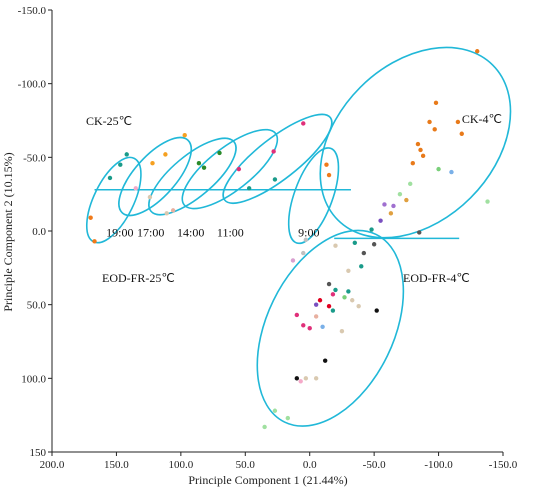 This screenshot has height=490, width=550. What do you see at coordinates (138, 278) in the screenshot?
I see `annotation-label: EOD-FR-25℃` at bounding box center [138, 278].